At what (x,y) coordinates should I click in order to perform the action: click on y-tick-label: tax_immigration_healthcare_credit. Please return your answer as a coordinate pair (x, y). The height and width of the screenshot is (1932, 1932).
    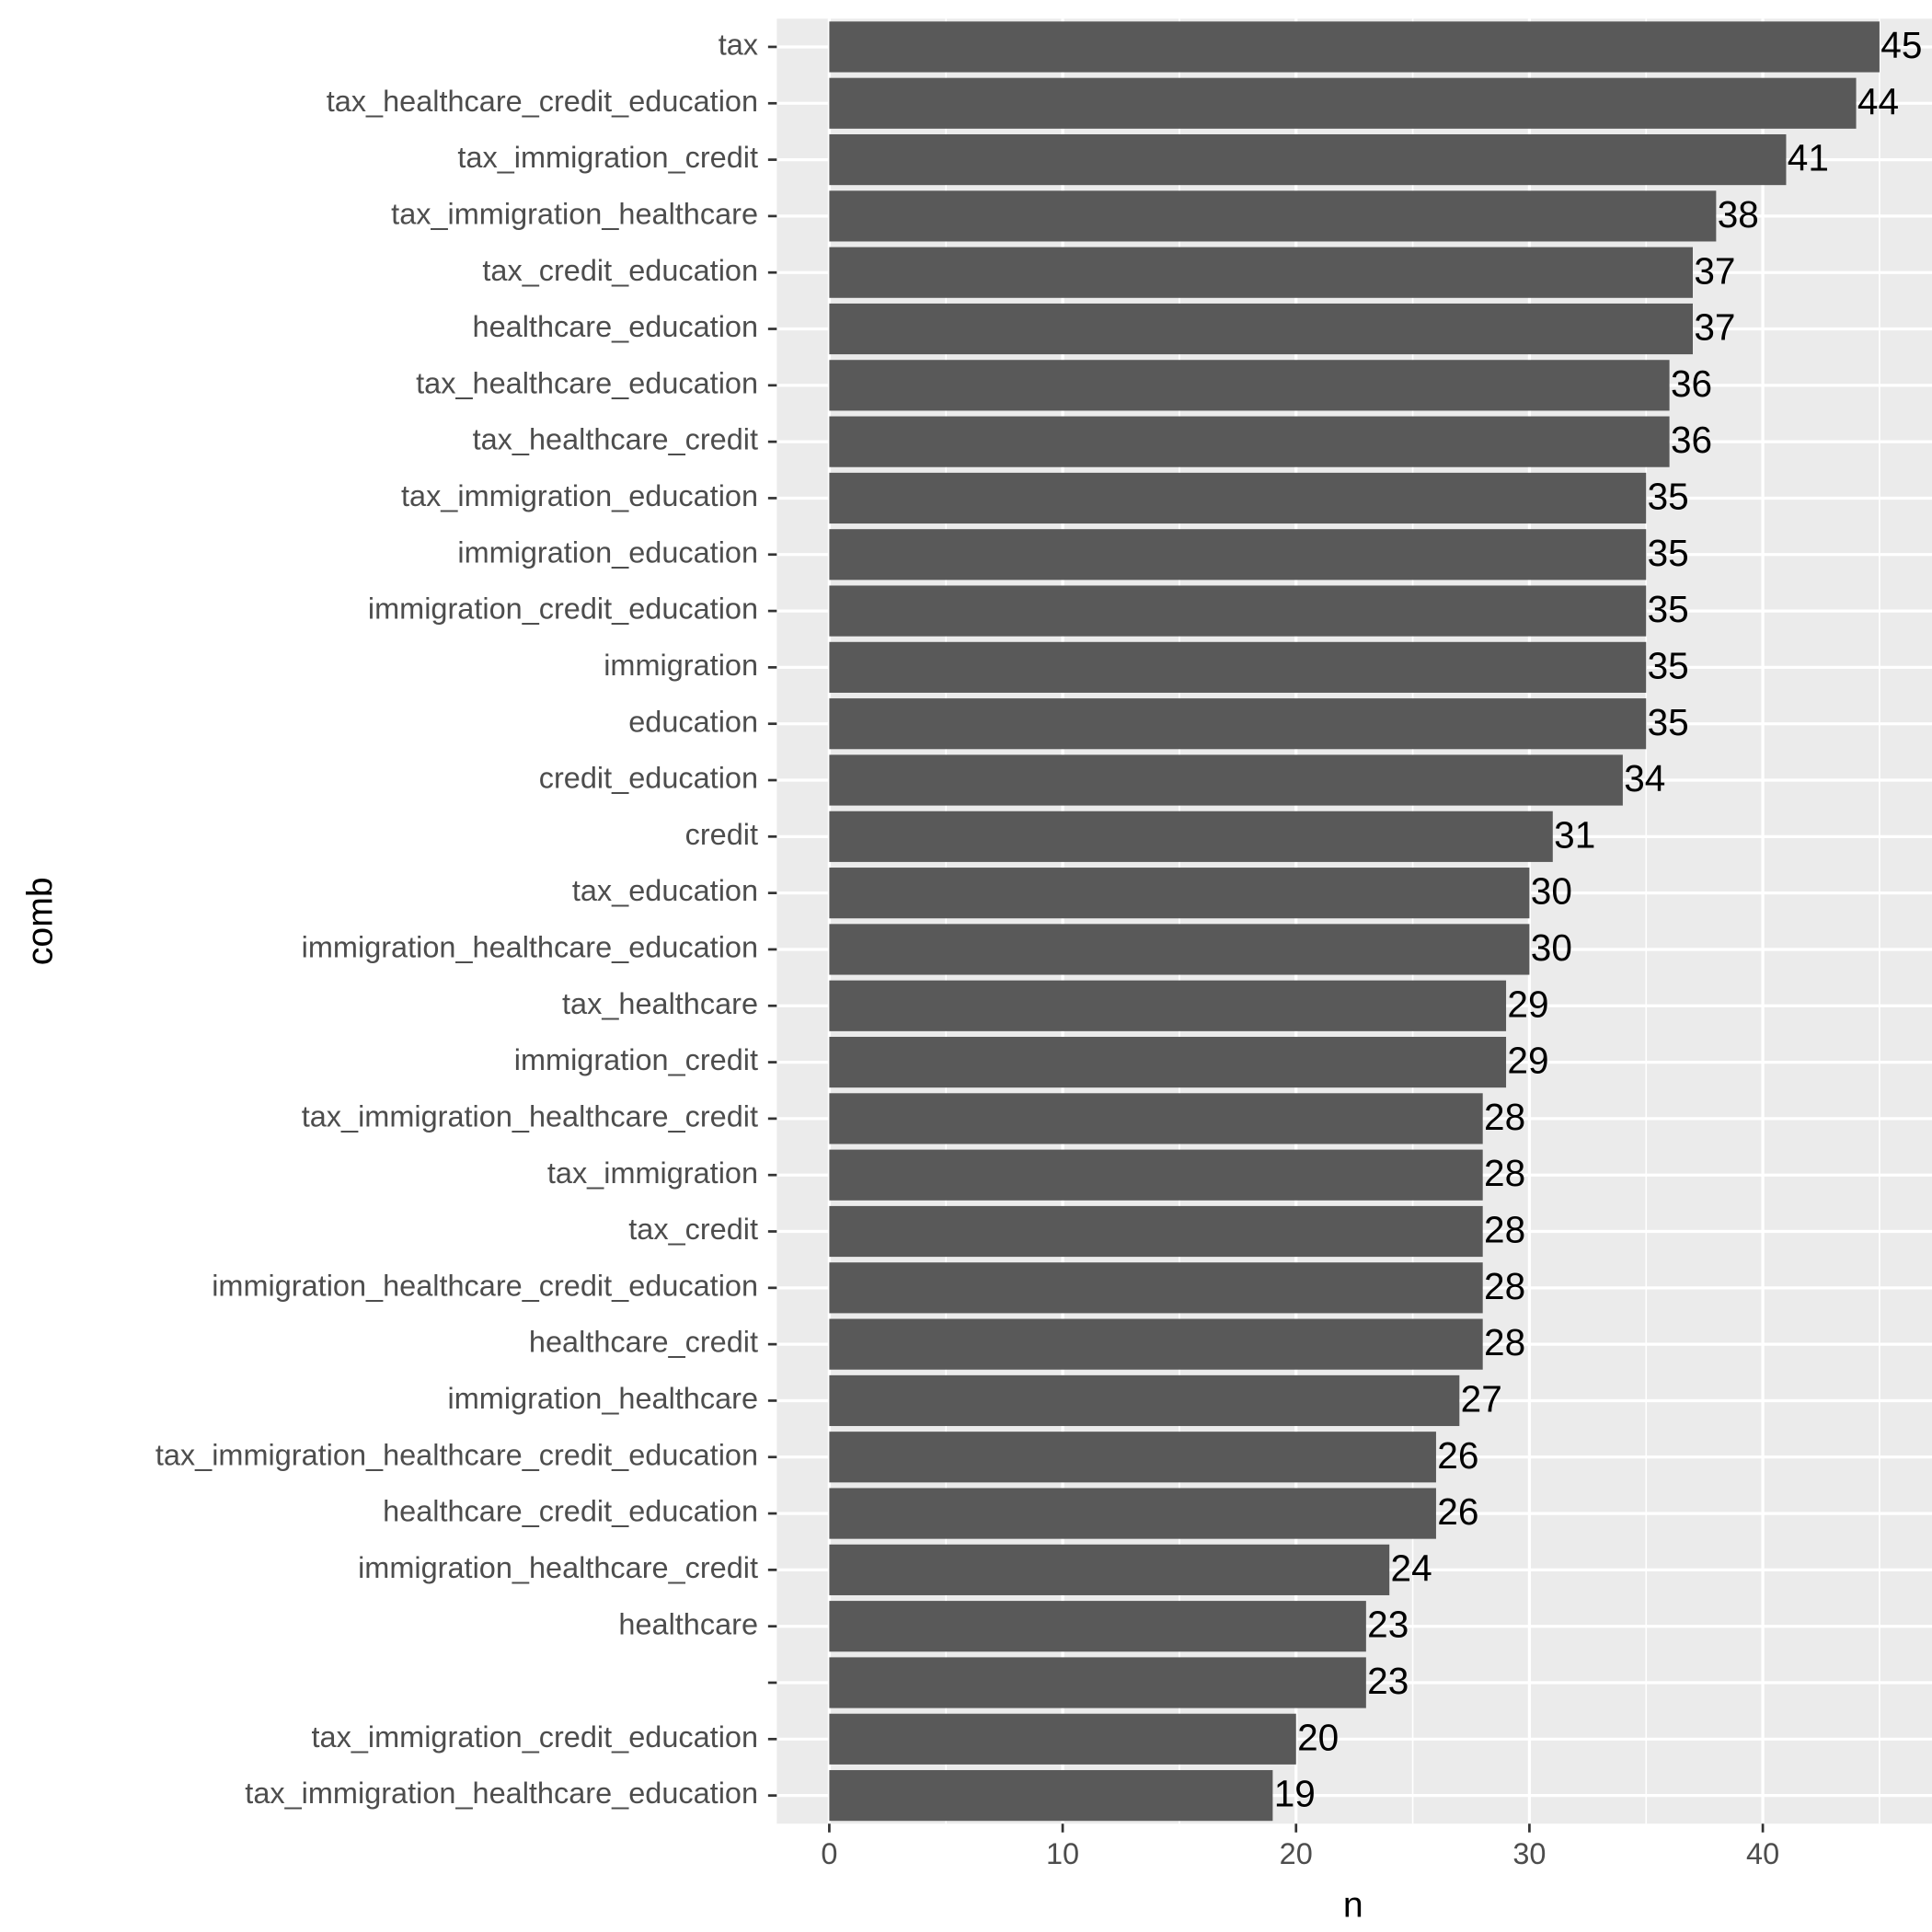
    Looking at the image, I should click on (530, 1116).